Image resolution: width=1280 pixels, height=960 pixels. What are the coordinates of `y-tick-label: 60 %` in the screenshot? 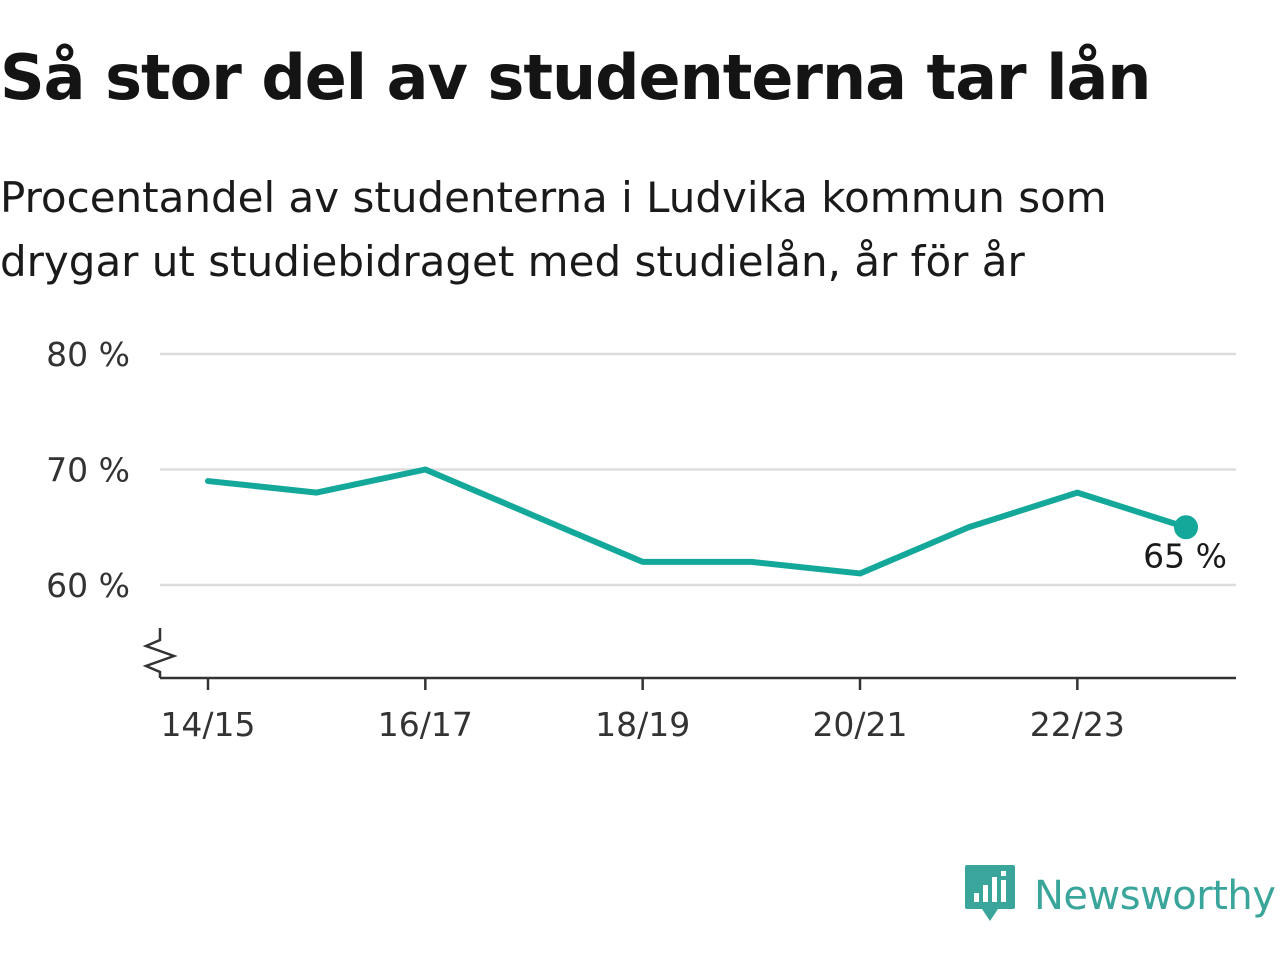 It's located at (88, 585).